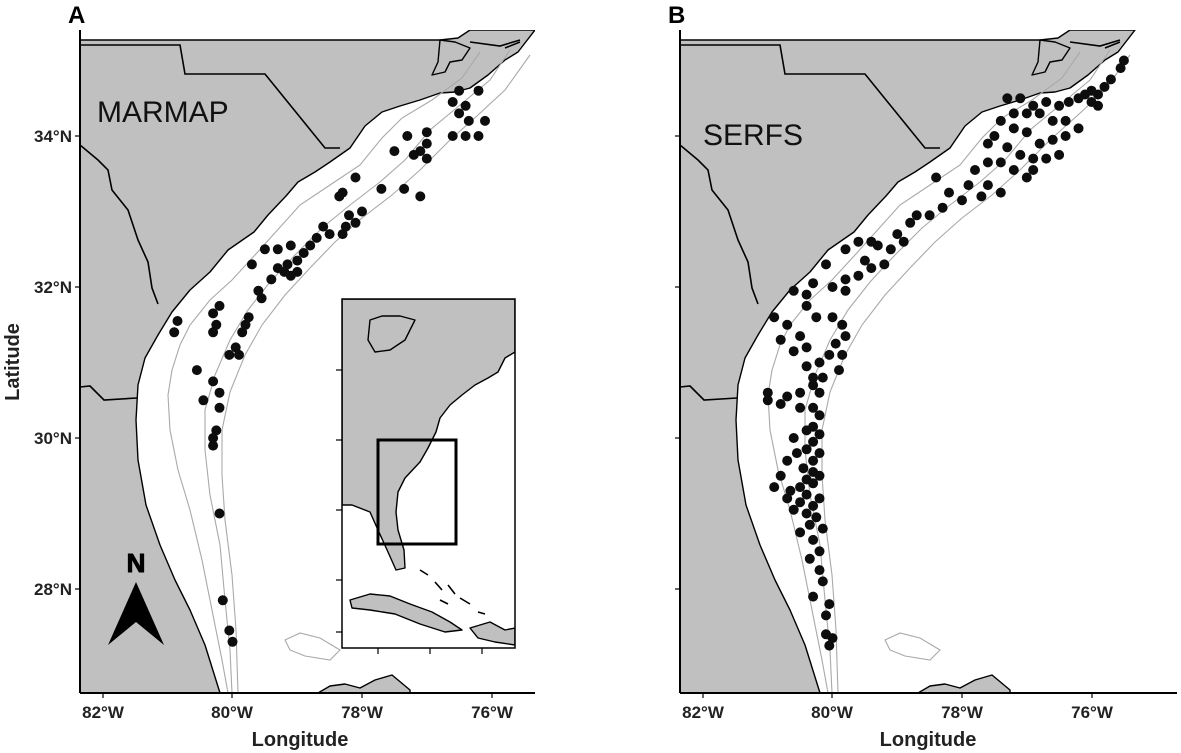  What do you see at coordinates (391, 334) in the screenshot?
I see `inset-lake-erie` at bounding box center [391, 334].